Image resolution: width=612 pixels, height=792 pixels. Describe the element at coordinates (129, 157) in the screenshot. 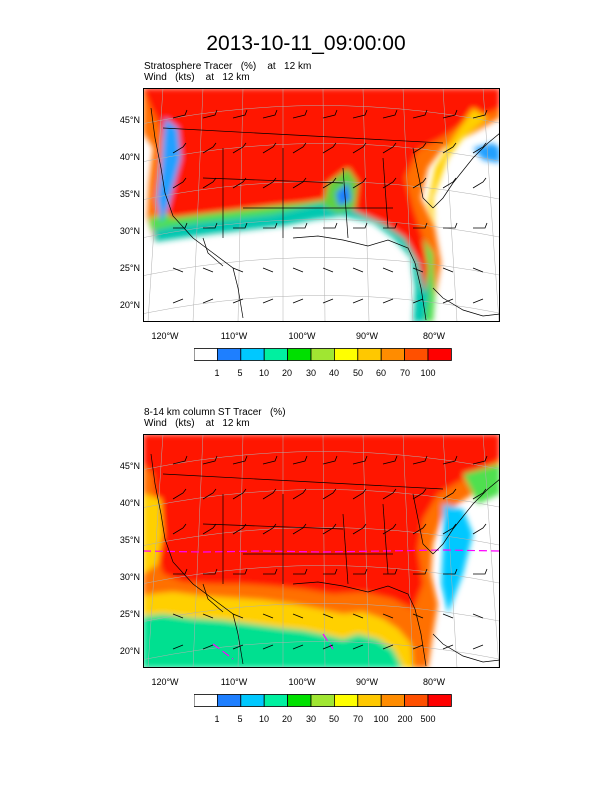

I see `top-lat-label: 40°N` at that location.